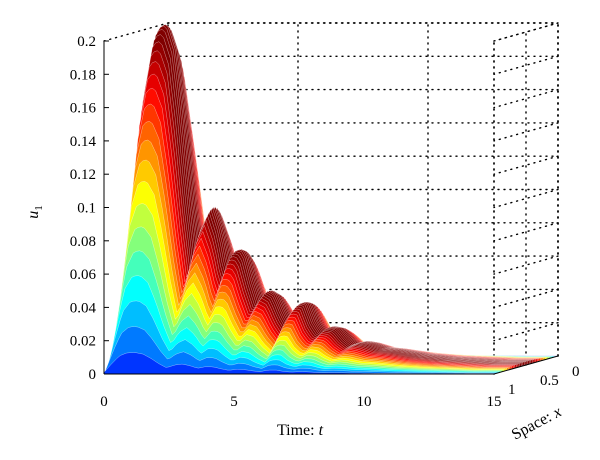  I want to click on x-tick-label: 1, so click(512, 390).